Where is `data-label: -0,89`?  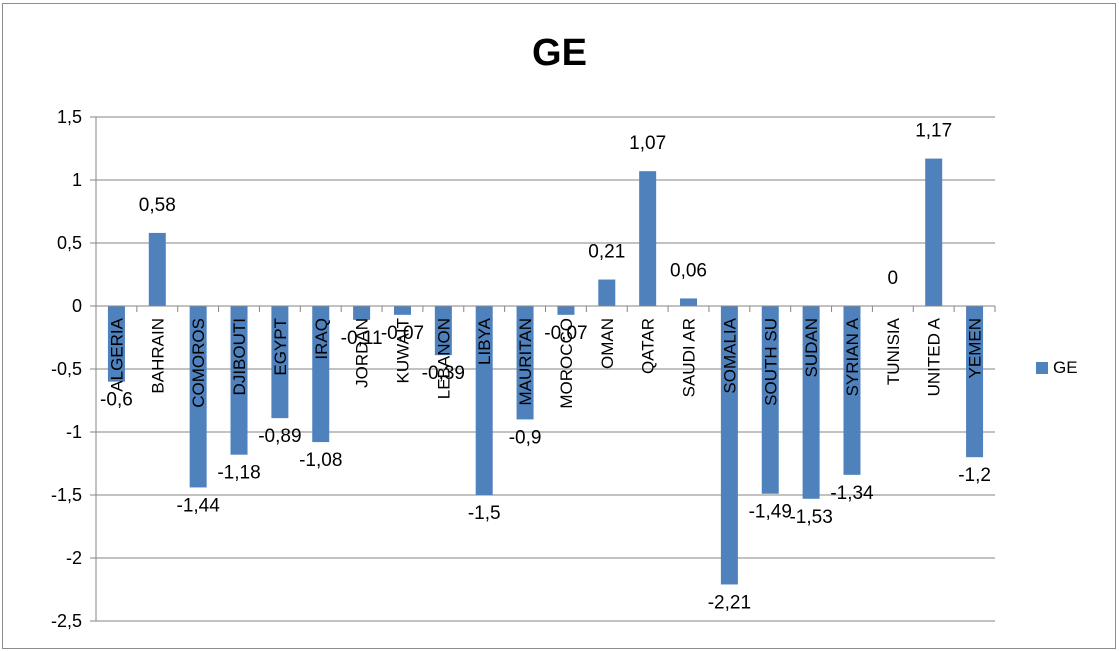 data-label: -0,89 is located at coordinates (279, 436).